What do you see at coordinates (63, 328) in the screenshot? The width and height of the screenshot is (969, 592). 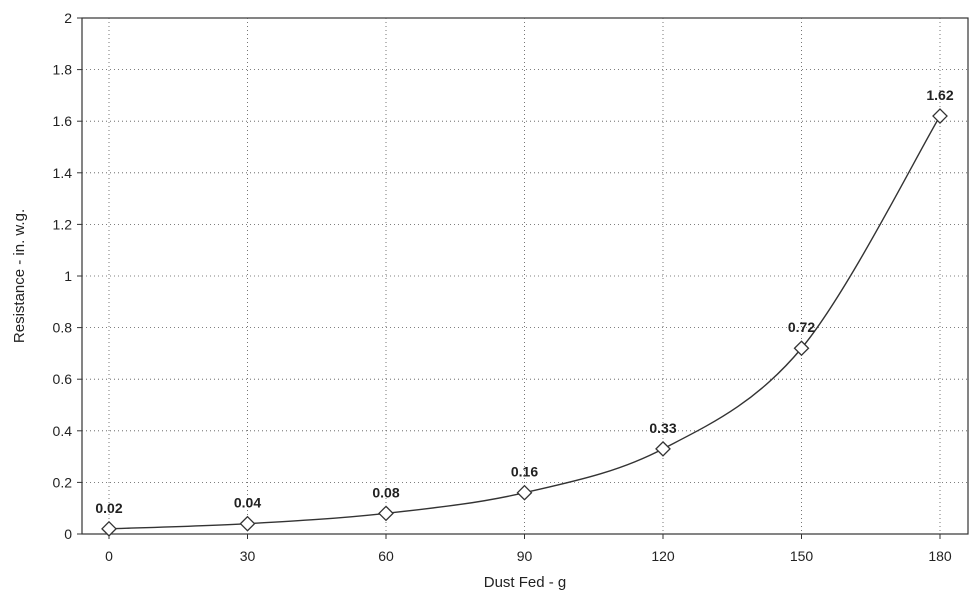 I see `y-tick-label: 0.8` at bounding box center [63, 328].